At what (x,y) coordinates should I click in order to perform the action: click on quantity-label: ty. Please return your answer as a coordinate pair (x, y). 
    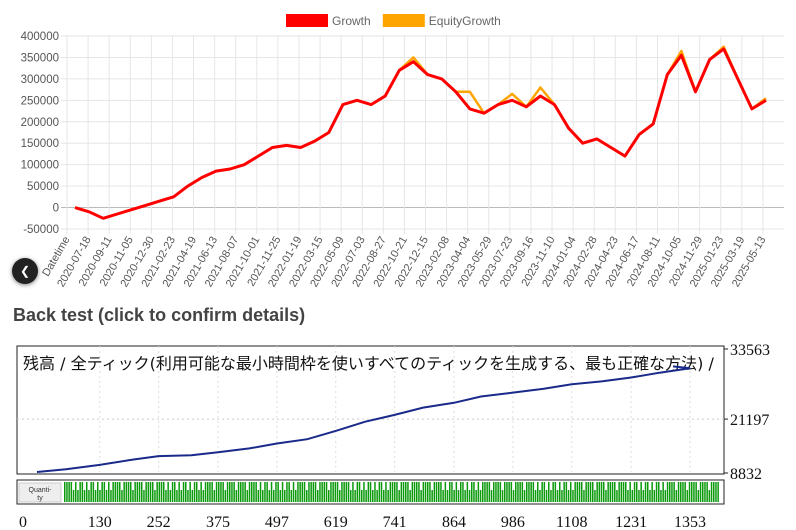
    Looking at the image, I should click on (40, 498).